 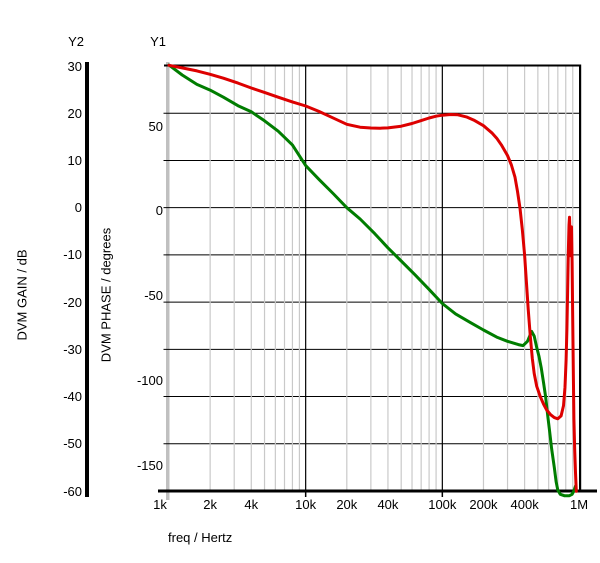 I want to click on y1-tick-label: 50, so click(x=155, y=126).